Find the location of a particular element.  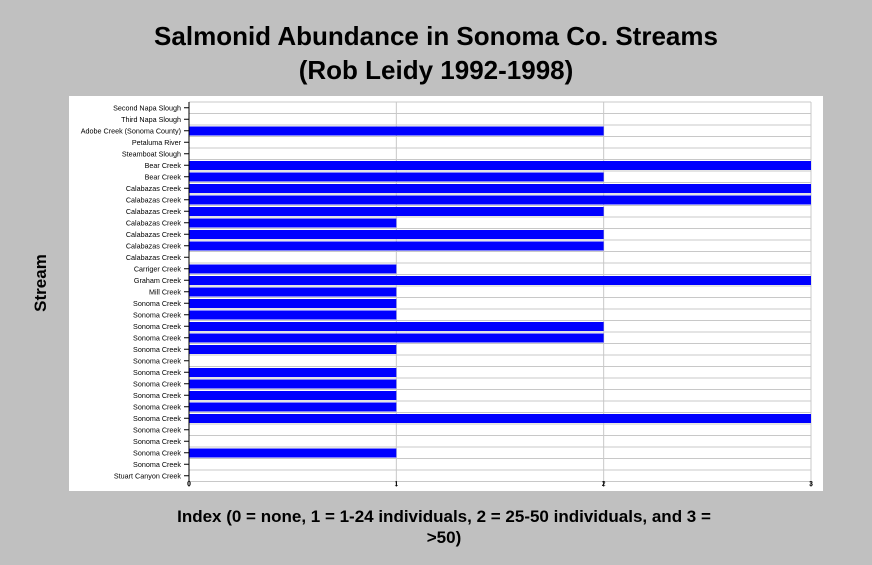

y-tick-label: Petaluma River is located at coordinates (157, 142).